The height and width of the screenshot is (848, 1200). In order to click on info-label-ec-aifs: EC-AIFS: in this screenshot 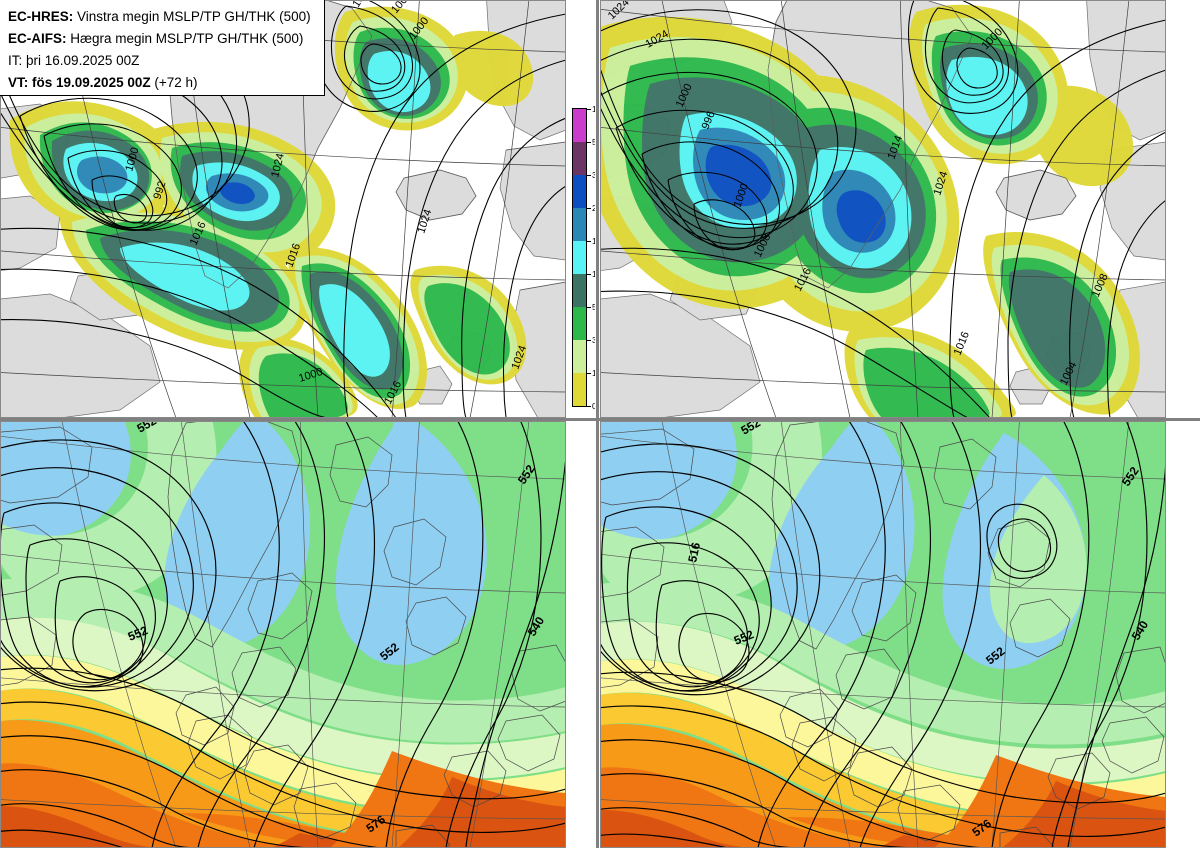, I will do `click(37, 38)`.